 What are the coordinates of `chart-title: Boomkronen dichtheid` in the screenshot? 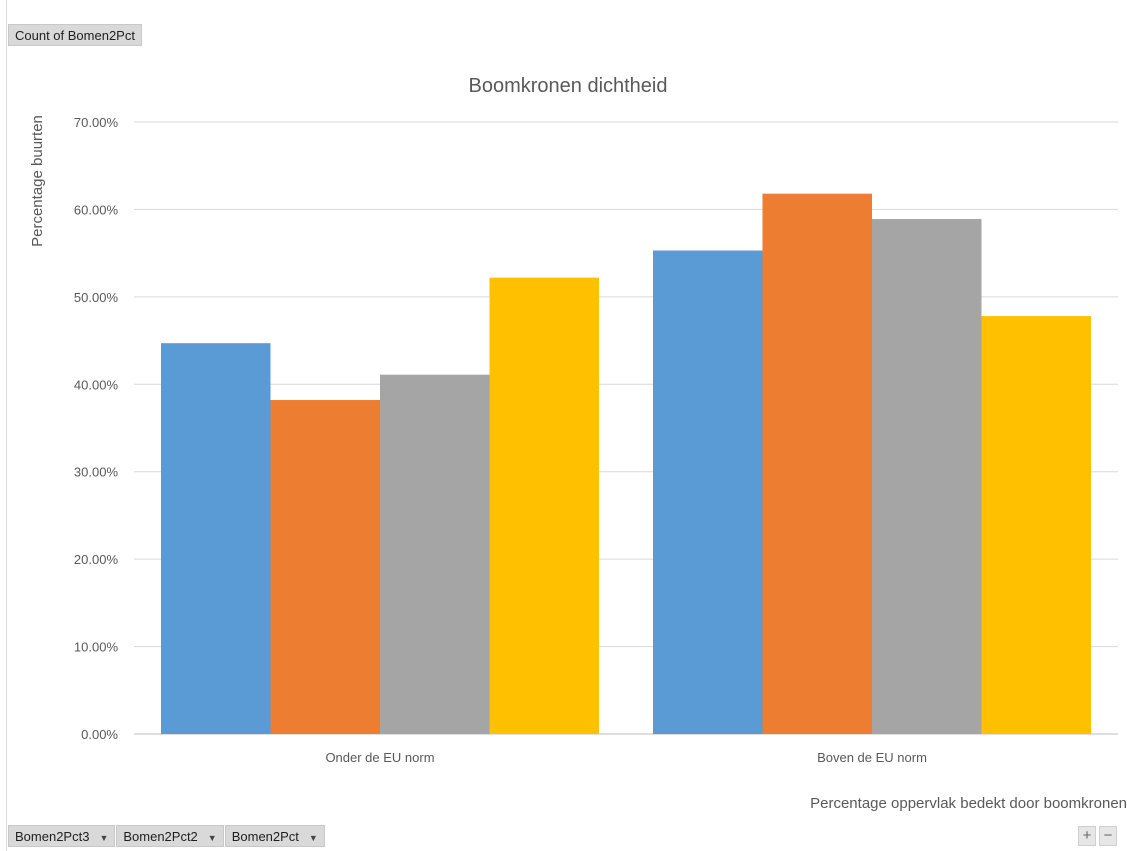 It's located at (567, 86).